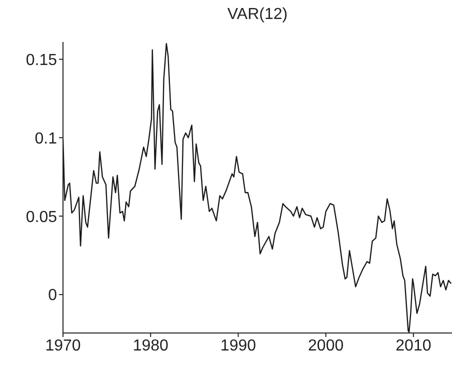 Image resolution: width=459 pixels, height=368 pixels. Describe the element at coordinates (42, 217) in the screenshot. I see `y-tick-label: 0.05` at that location.